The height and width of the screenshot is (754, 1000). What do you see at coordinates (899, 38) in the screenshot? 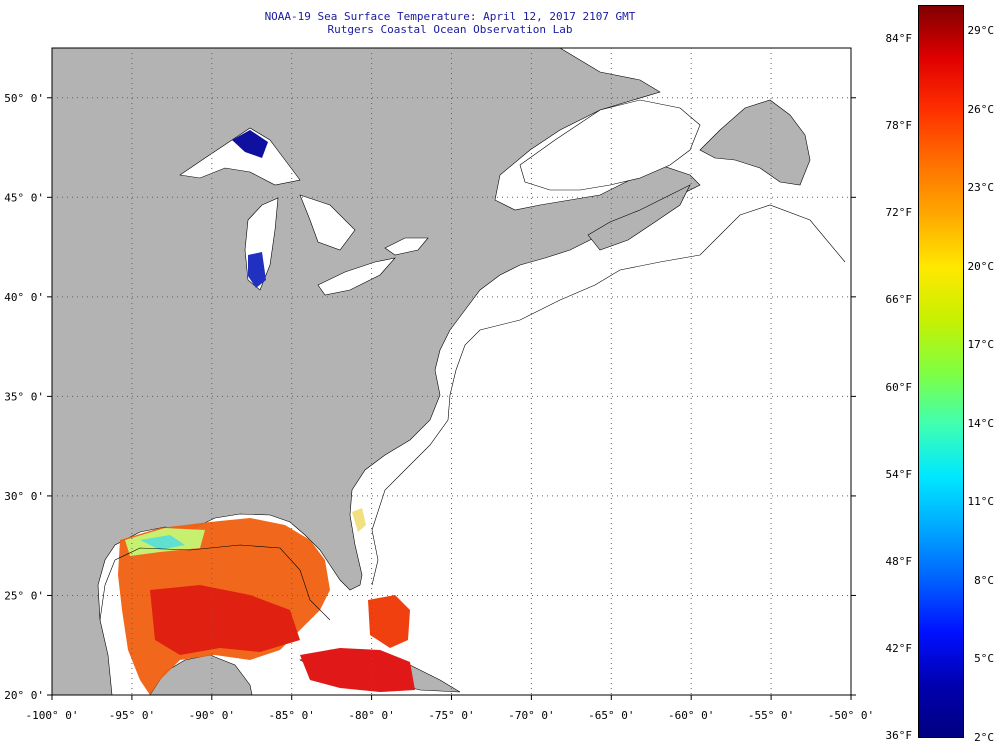
I see `fahrenheit-label: 84°F` at bounding box center [899, 38].